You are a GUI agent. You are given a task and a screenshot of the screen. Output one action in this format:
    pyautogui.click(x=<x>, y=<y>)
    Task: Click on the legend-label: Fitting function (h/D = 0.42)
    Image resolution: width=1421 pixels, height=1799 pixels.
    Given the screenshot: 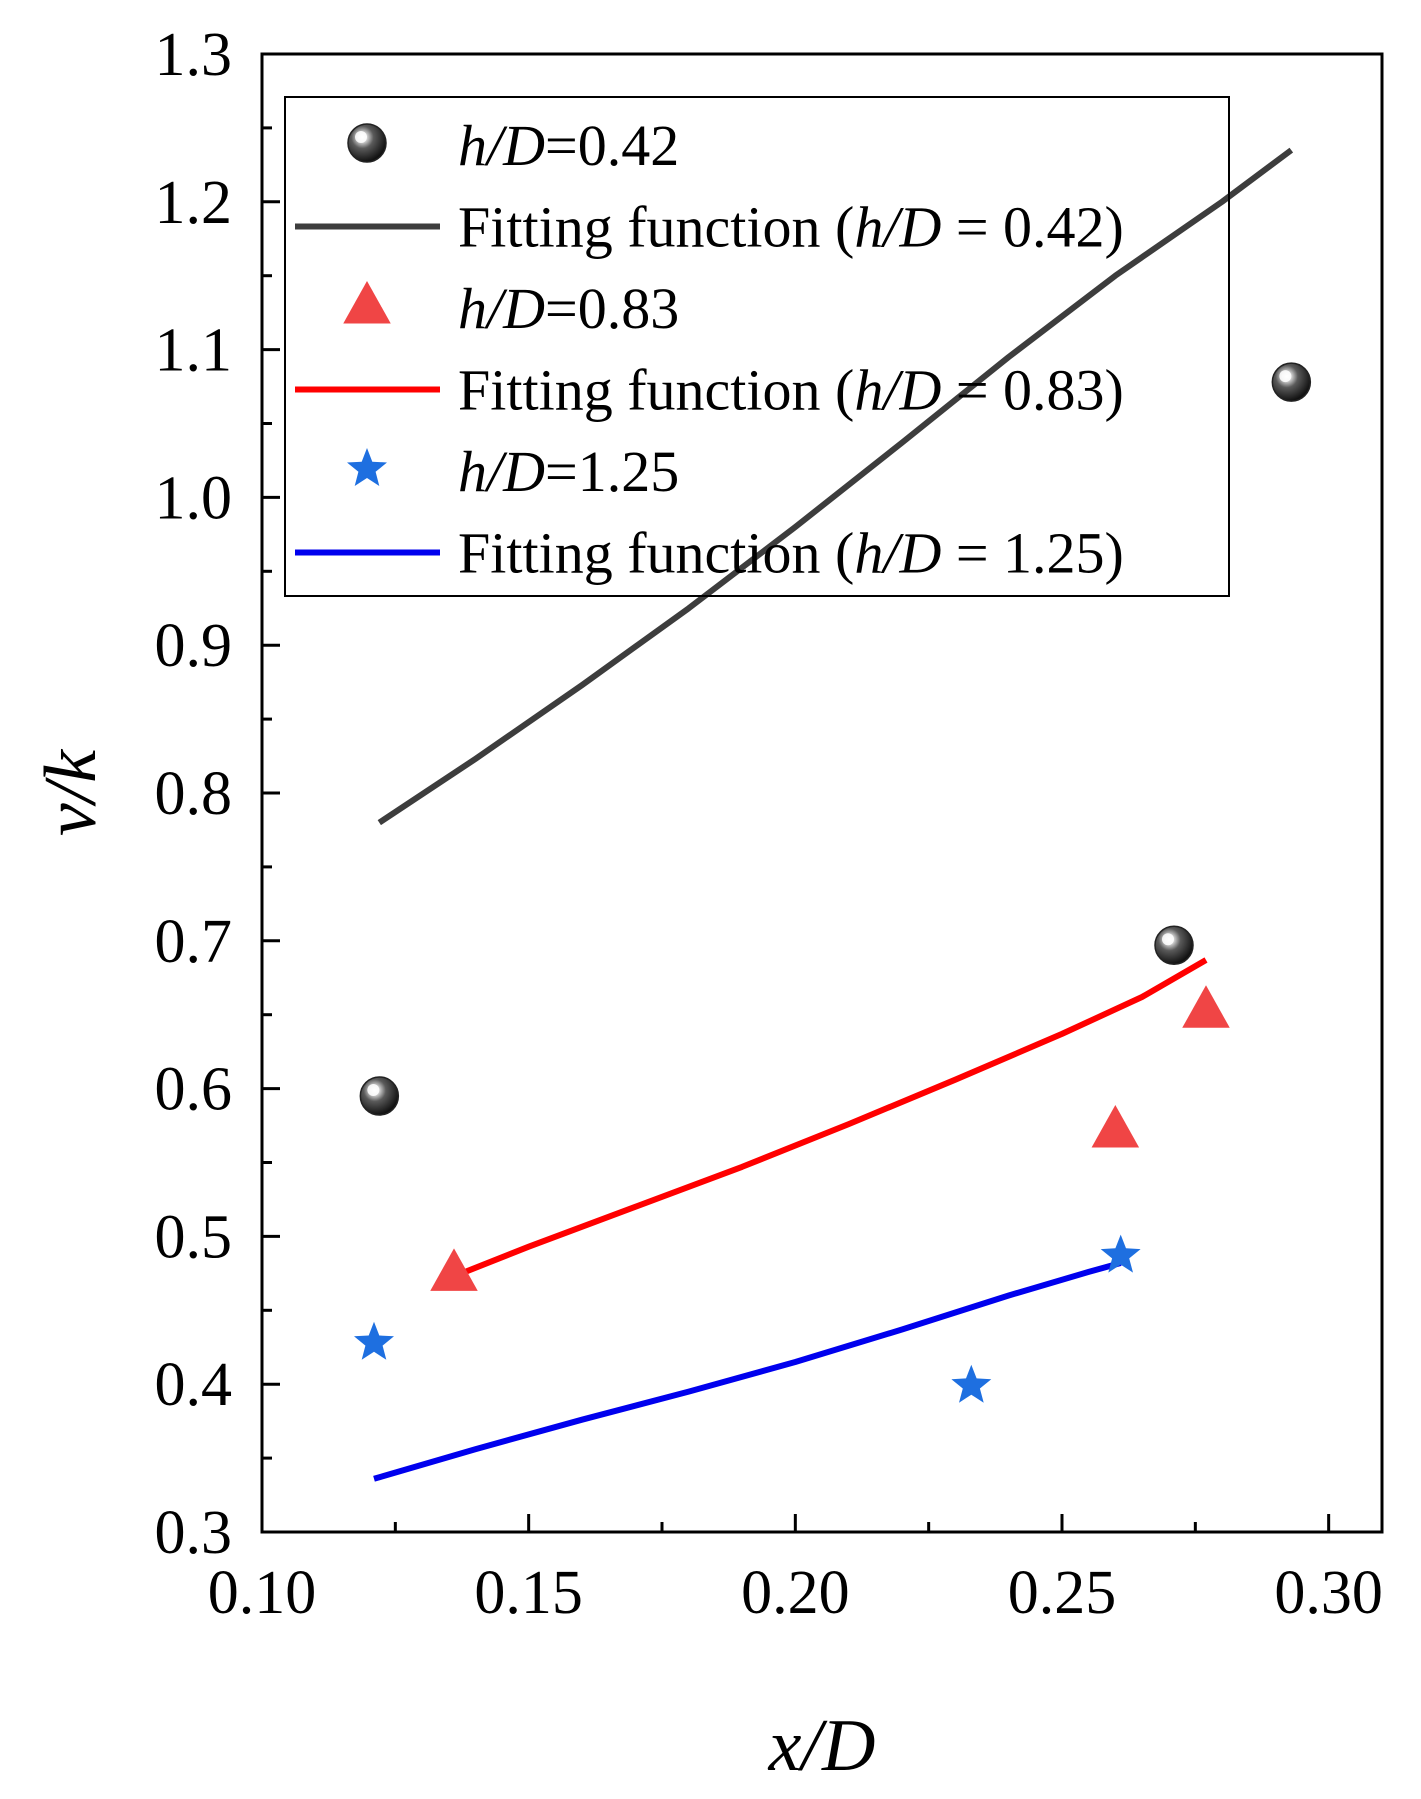 What is the action you would take?
    pyautogui.click(x=791, y=227)
    